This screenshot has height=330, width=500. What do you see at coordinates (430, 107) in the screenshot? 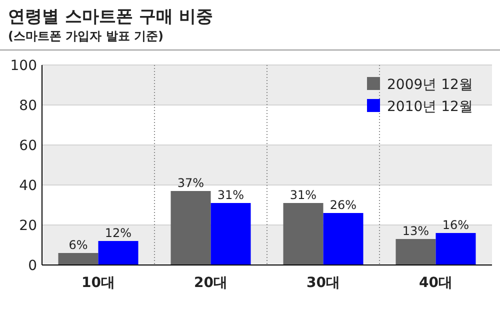
I see `legend-label: 2010년 12월` at bounding box center [430, 107].